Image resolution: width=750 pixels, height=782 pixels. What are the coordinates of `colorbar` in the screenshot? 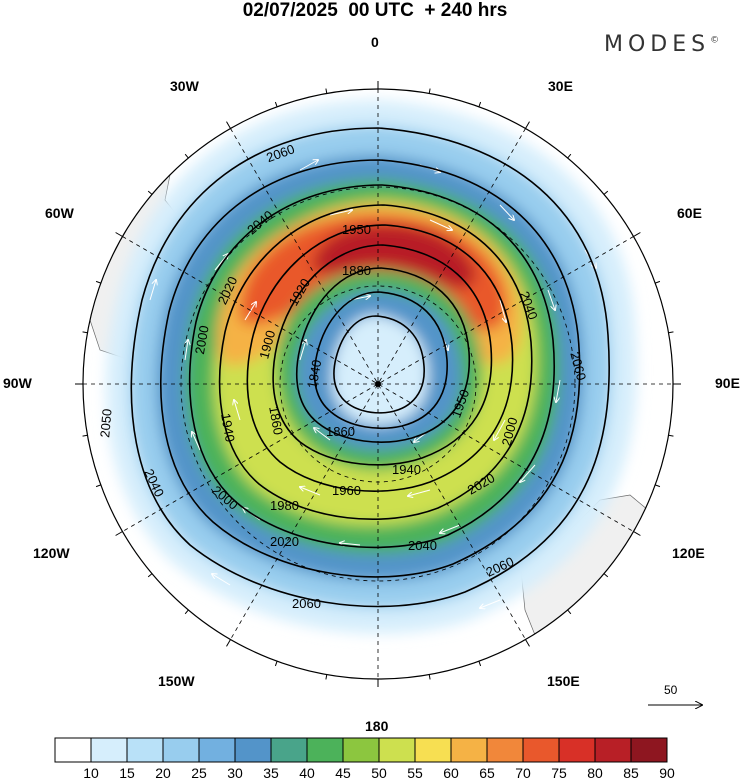 It's located at (361, 750).